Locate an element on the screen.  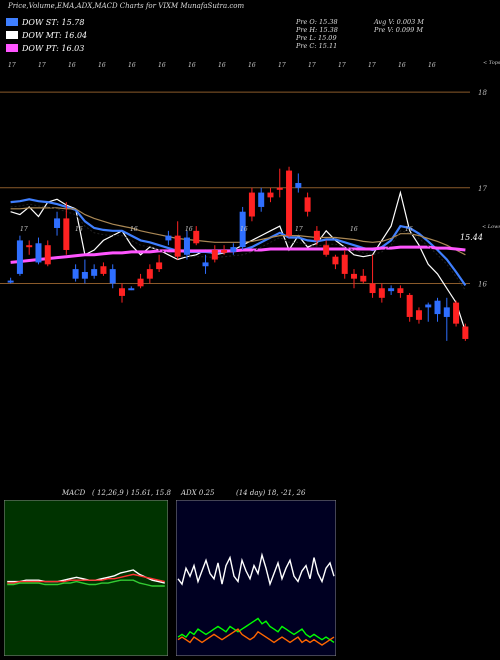
prev-open: Pre O: 15.38 is located at coordinates (317, 22).